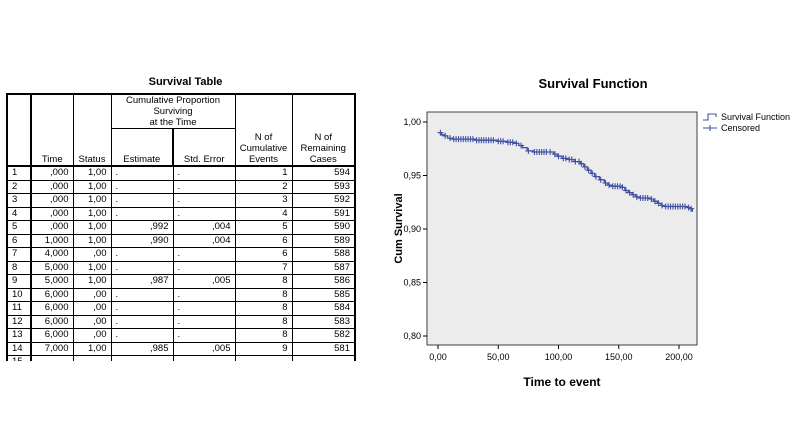 The width and height of the screenshot is (800, 427). What do you see at coordinates (566, 170) in the screenshot?
I see `censored-markers` at bounding box center [566, 170].